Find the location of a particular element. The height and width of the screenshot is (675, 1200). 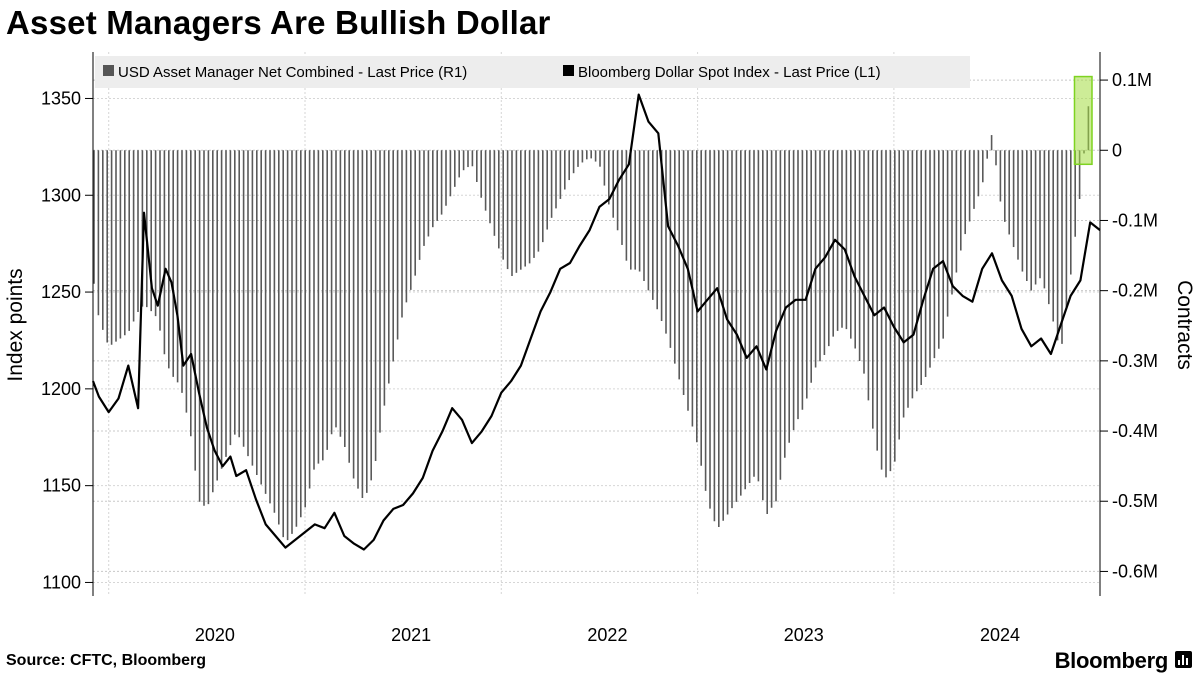

right-tick-label: -0.6M is located at coordinates (1135, 571).